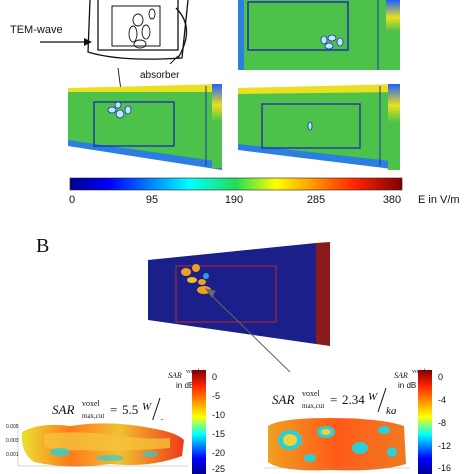  Describe the element at coordinates (152, 200) in the screenshot. I see `colorbar-tick: 95` at that location.